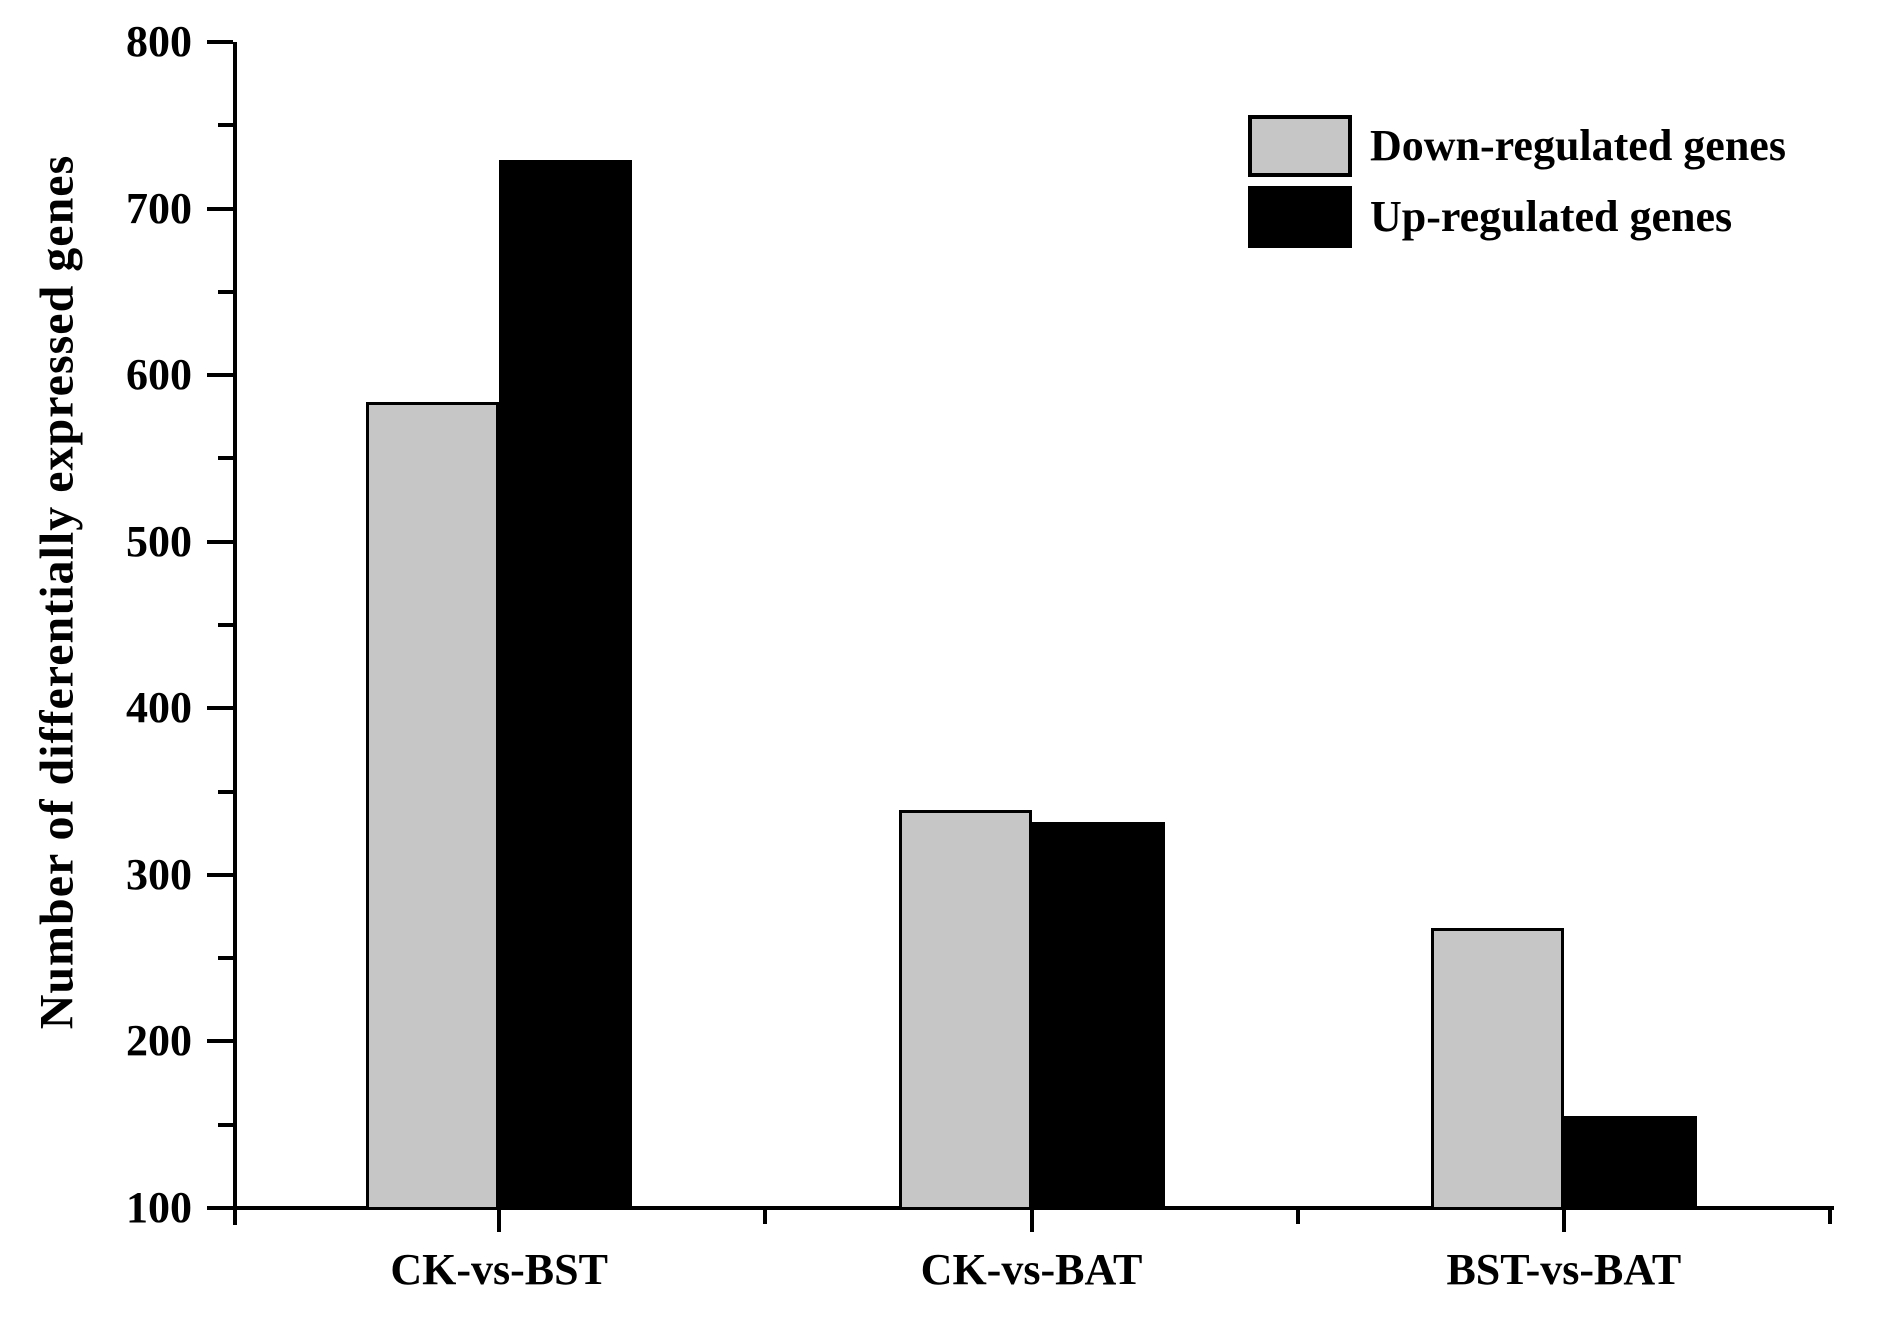 The width and height of the screenshot is (1878, 1323). I want to click on legend-label-down-regulated: Down-regulated genes, so click(1578, 145).